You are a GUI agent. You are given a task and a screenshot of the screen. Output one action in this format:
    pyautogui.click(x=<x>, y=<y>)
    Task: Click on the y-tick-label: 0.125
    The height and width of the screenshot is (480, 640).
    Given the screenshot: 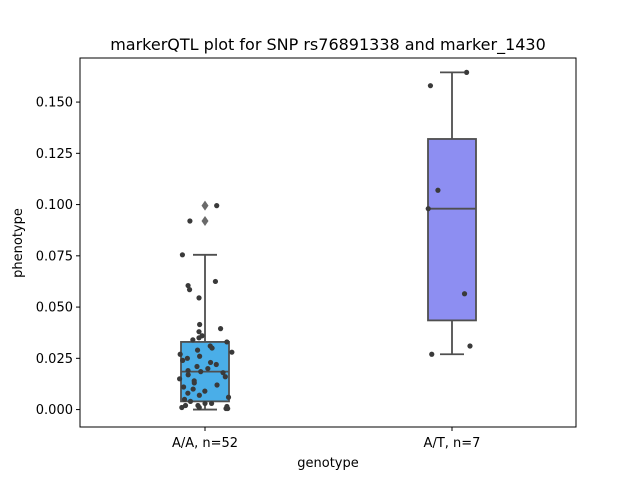 What is the action you would take?
    pyautogui.click(x=54, y=154)
    